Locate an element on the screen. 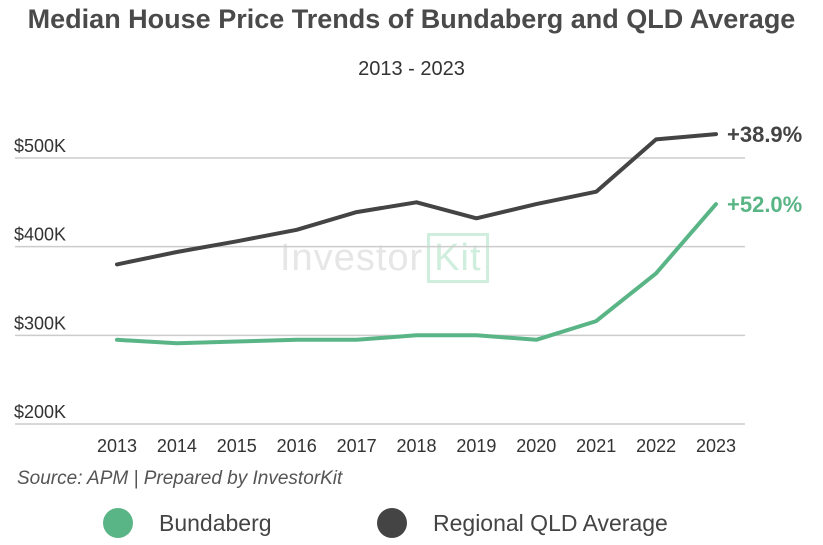  watermark-text: Investor is located at coordinates (352, 257).